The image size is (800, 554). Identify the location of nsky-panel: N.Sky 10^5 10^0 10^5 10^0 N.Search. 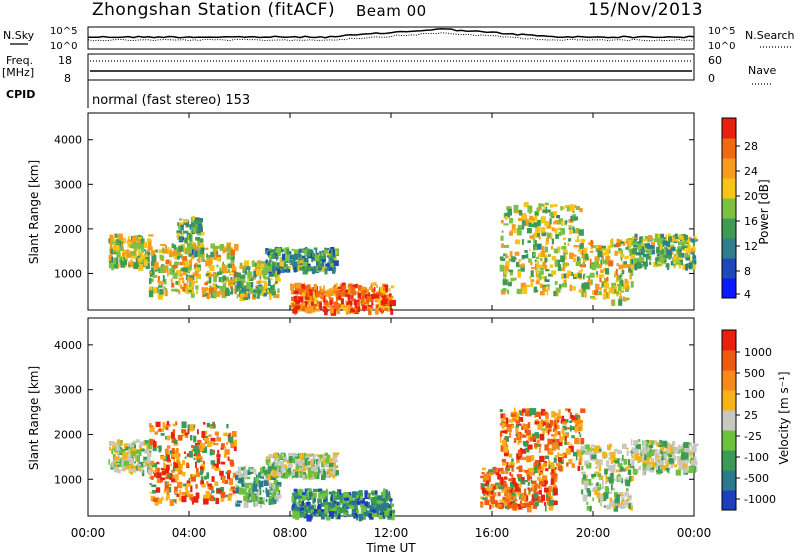
(399, 39).